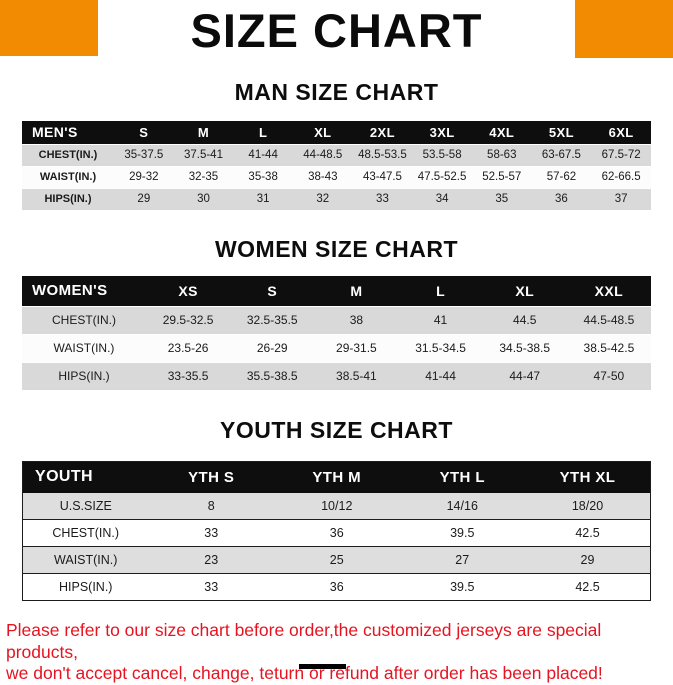 The image size is (673, 685). What do you see at coordinates (561, 177) in the screenshot?
I see `size-value-cell: 57-62` at bounding box center [561, 177].